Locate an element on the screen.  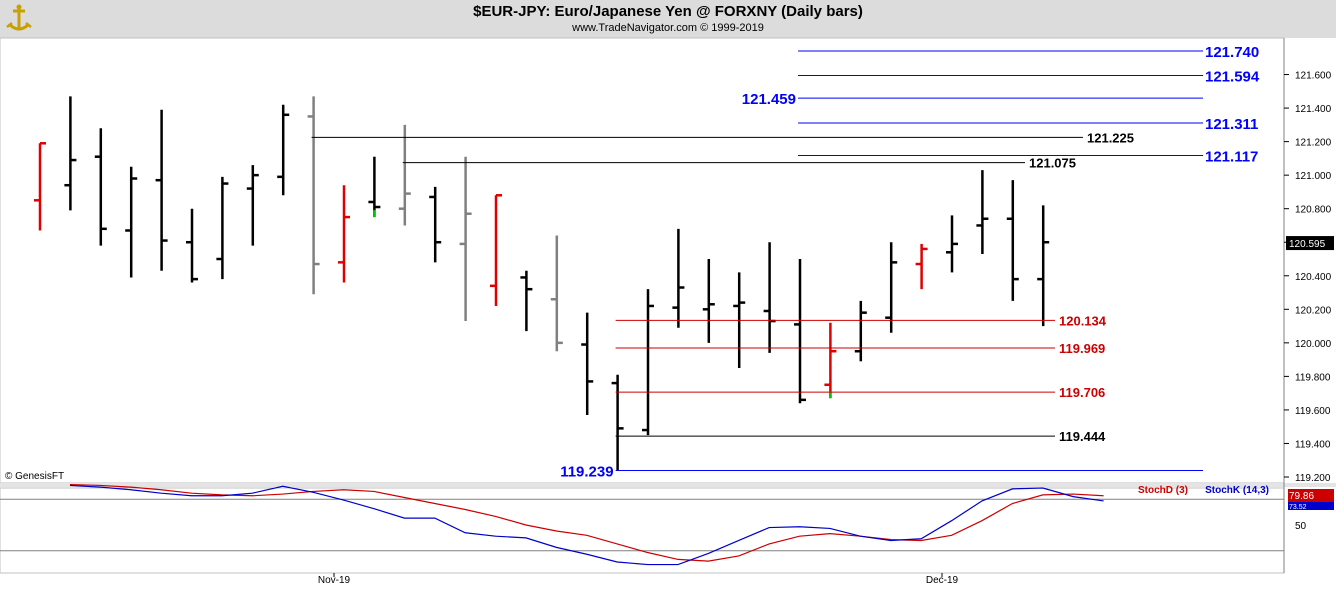
level-label: 119.444 is located at coordinates (1082, 436).